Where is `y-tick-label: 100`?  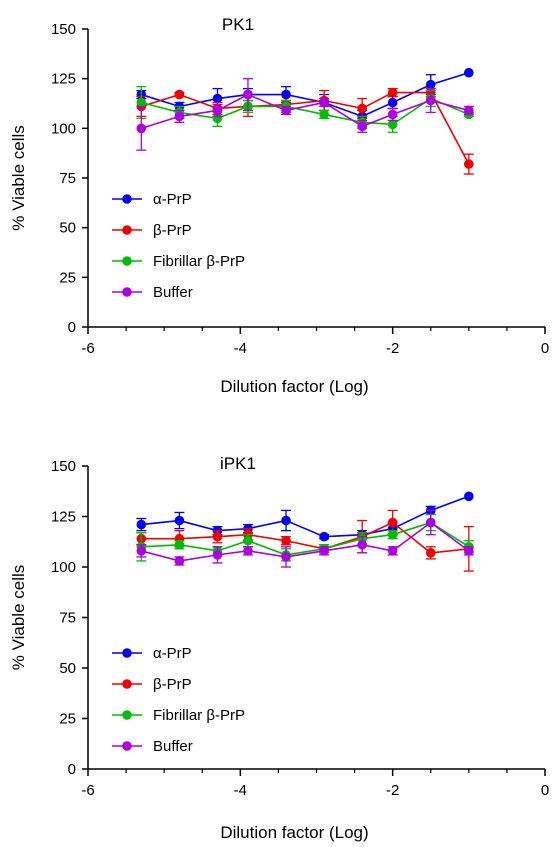
y-tick-label: 100 is located at coordinates (63, 567).